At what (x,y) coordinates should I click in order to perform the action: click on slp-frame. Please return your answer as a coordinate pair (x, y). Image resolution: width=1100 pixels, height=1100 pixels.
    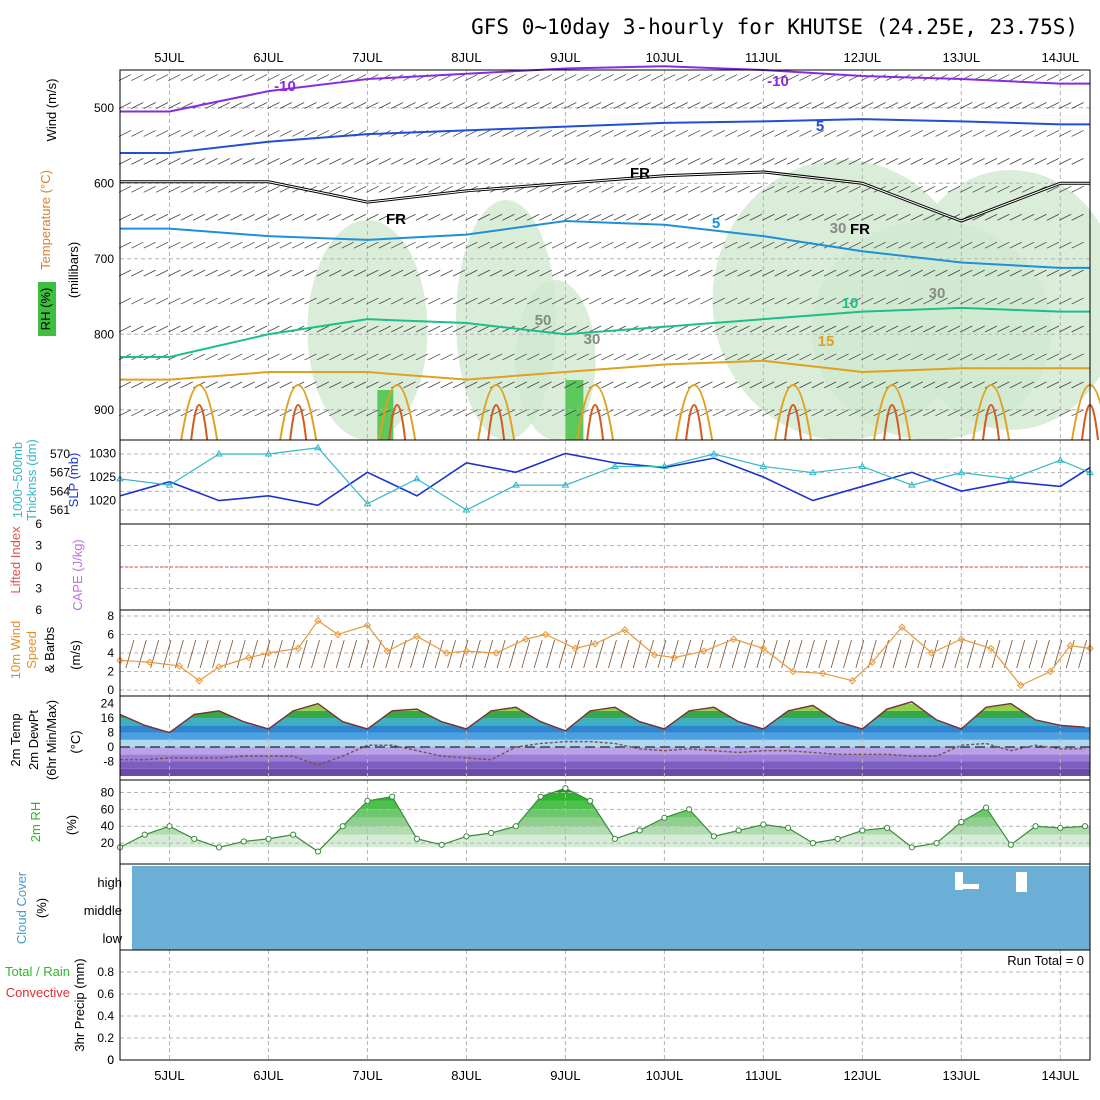
    Looking at the image, I should click on (605, 482).